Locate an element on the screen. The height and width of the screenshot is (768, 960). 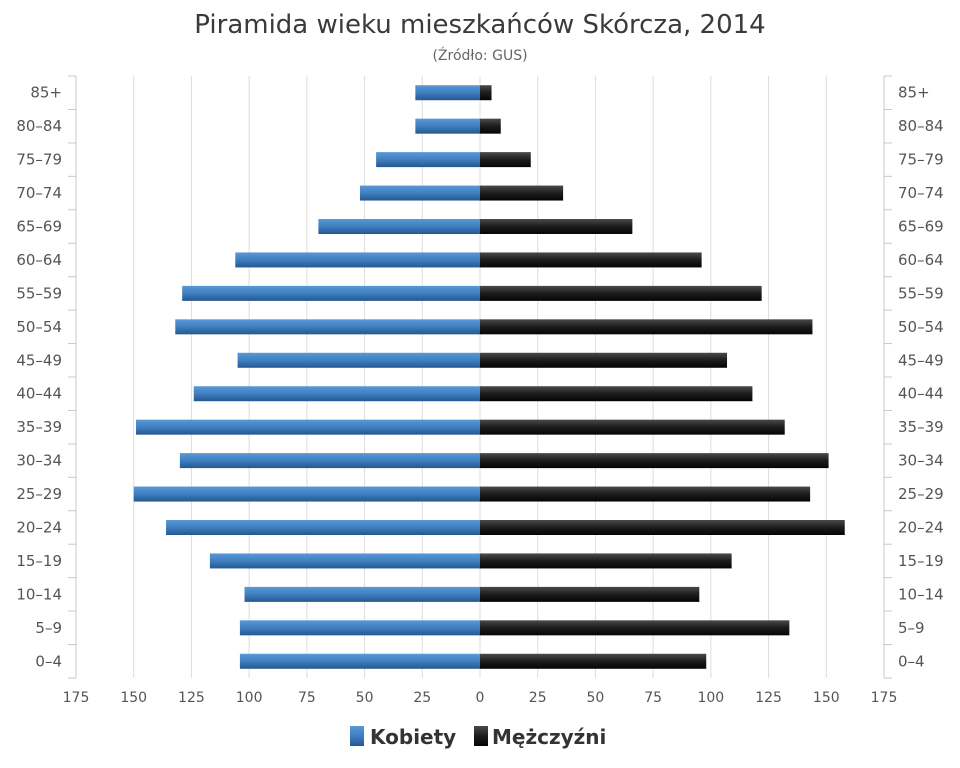
x-tick-label: 0 is located at coordinates (480, 698).